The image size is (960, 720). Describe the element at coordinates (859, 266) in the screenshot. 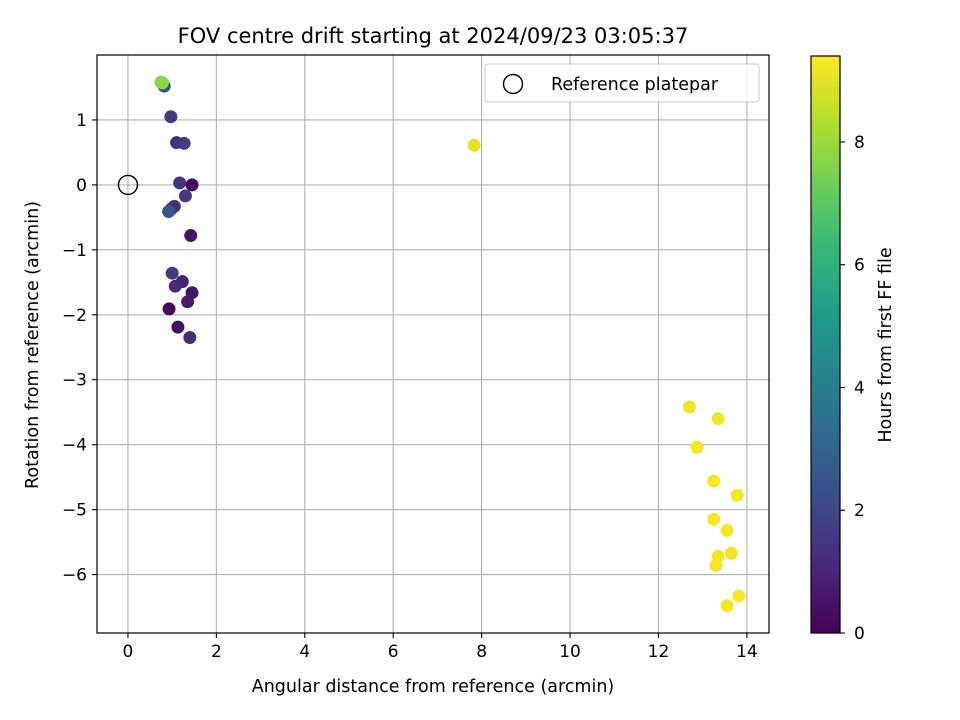

I see `colorbar-tick-label: 6` at that location.